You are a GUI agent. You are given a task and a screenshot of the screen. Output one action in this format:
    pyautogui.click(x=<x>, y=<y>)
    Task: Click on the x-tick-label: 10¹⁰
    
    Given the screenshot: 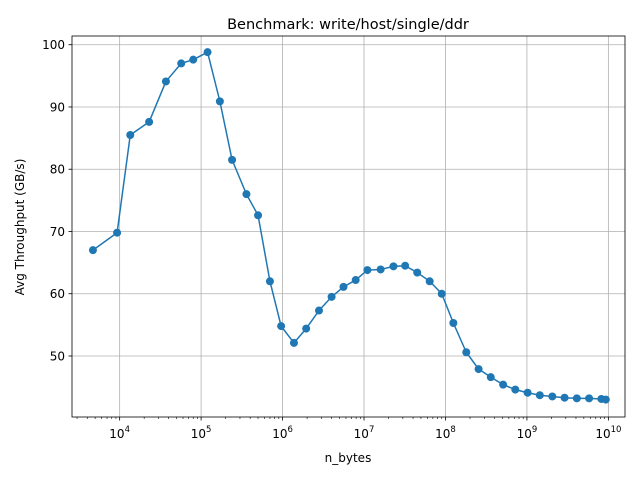 What is the action you would take?
    pyautogui.click(x=608, y=433)
    